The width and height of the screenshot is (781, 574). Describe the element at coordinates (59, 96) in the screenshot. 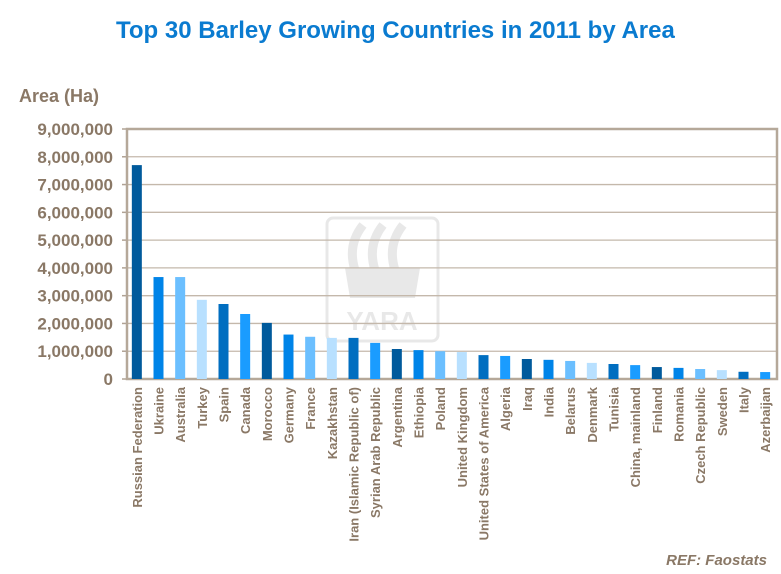

I see `y-axis-label: Area (Ha)` at that location.